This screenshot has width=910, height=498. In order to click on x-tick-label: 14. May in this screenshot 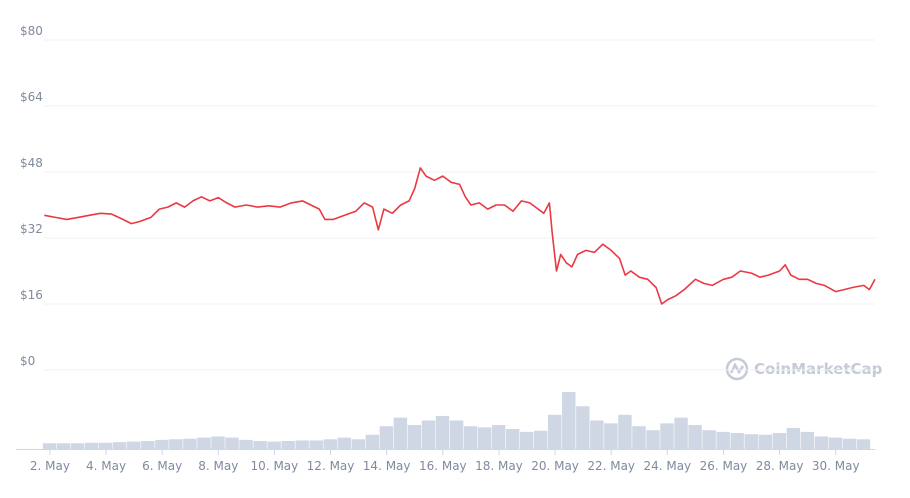, I will do `click(387, 466)`.